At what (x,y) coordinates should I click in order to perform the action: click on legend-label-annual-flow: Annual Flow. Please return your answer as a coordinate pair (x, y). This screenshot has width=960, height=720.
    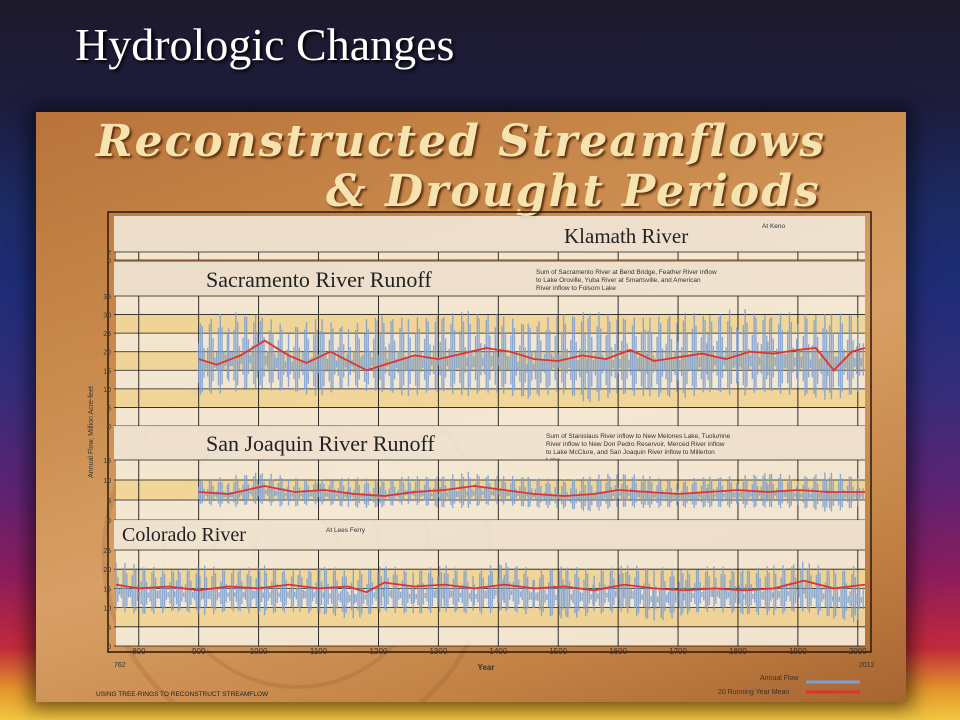
    Looking at the image, I should click on (779, 678).